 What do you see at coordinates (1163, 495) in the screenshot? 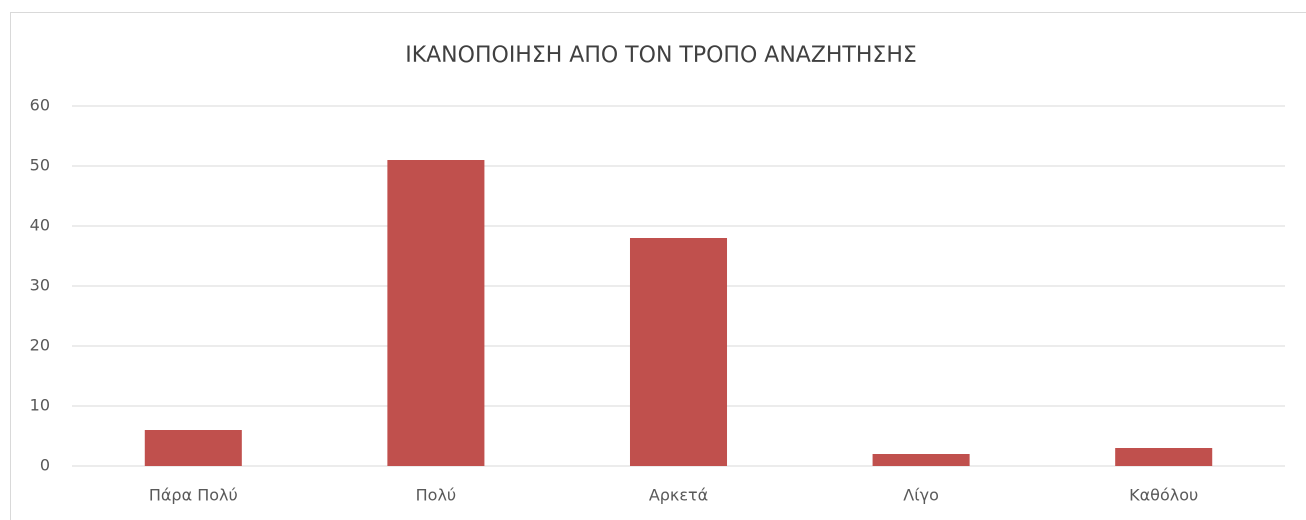
I see `x-tick-label: Καθόλου` at bounding box center [1163, 495].